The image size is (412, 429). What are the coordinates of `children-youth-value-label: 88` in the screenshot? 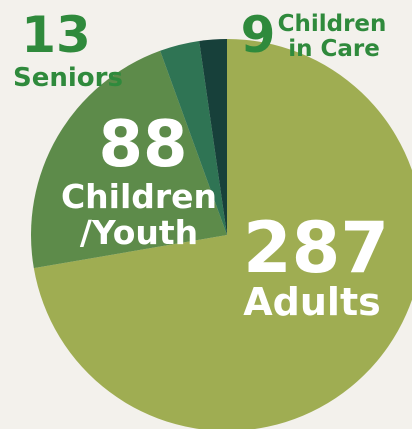 It's located at (142, 145).